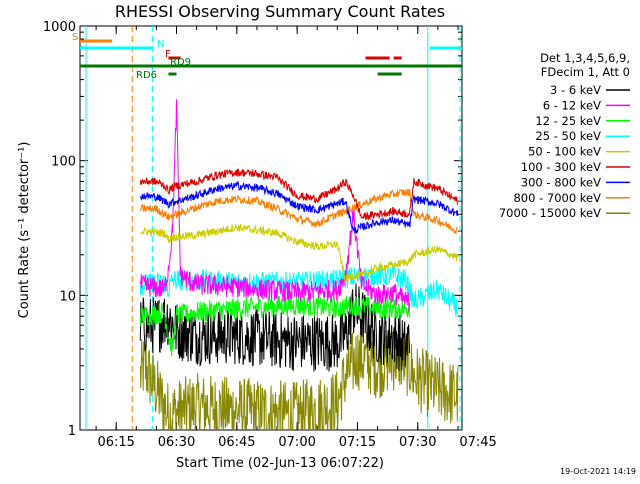  What do you see at coordinates (598, 471) in the screenshot?
I see `footer-timestamp: 19-Oct-2021 14:19` at bounding box center [598, 471].